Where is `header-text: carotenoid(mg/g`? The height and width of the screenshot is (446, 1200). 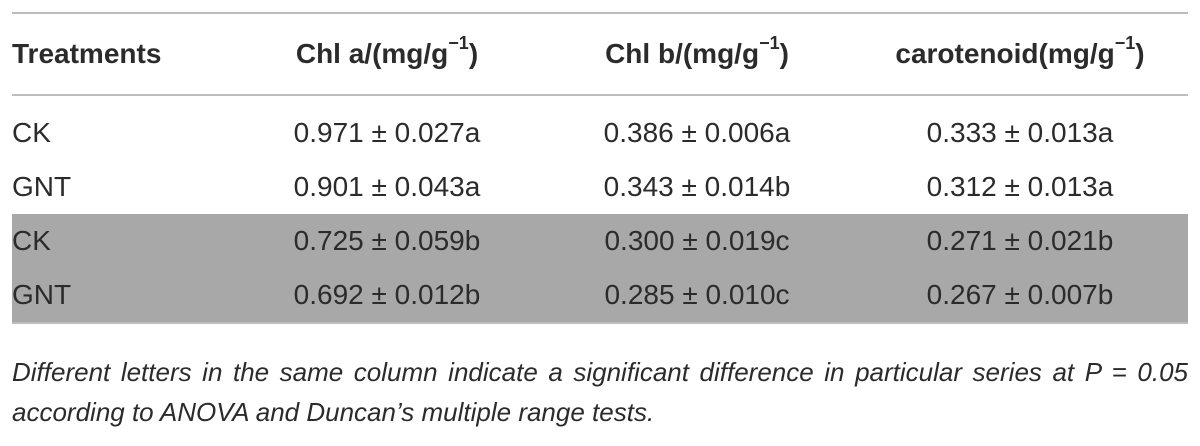 header-text: carotenoid(mg/g is located at coordinates (1005, 53).